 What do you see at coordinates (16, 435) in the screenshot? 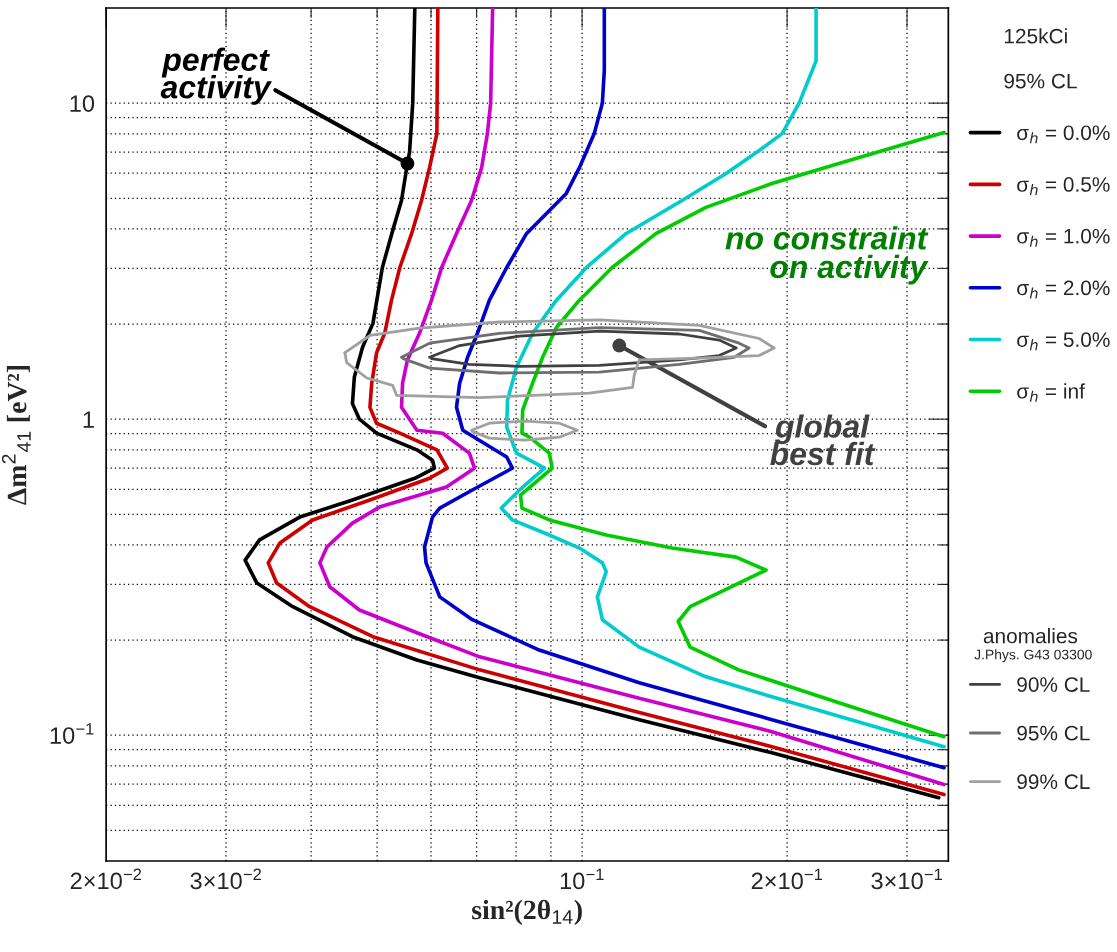
I see `y-axis-title: Δm$^{2}$$_{41}$ [eV²]` at bounding box center [16, 435].